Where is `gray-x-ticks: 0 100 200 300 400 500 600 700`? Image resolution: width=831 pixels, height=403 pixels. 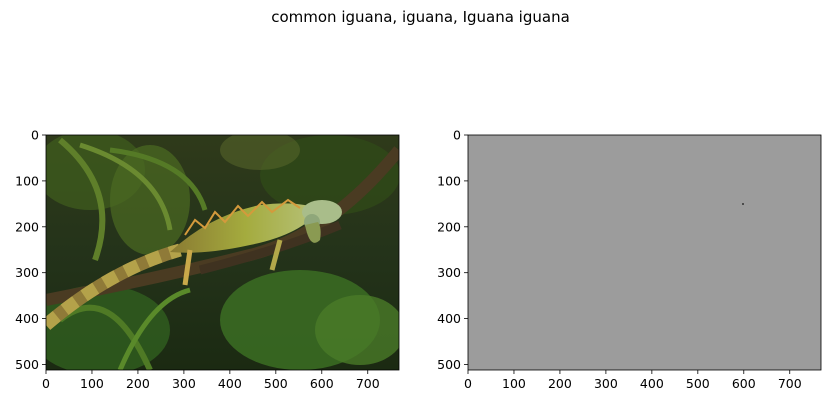
gray-x-ticks: 0 100 200 300 400 500 600 700 is located at coordinates (633, 380).